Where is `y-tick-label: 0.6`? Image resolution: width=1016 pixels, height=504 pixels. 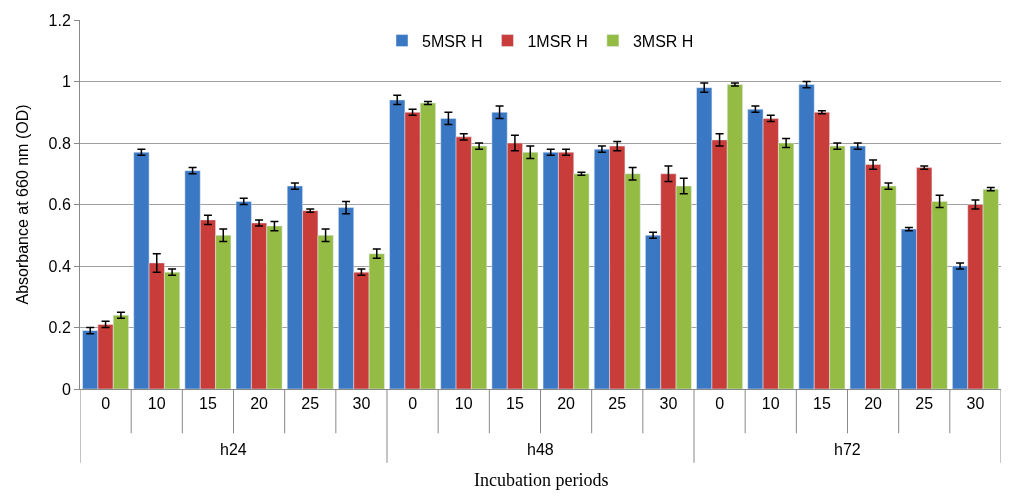 y-tick-label: 0.6 is located at coordinates (59, 205).